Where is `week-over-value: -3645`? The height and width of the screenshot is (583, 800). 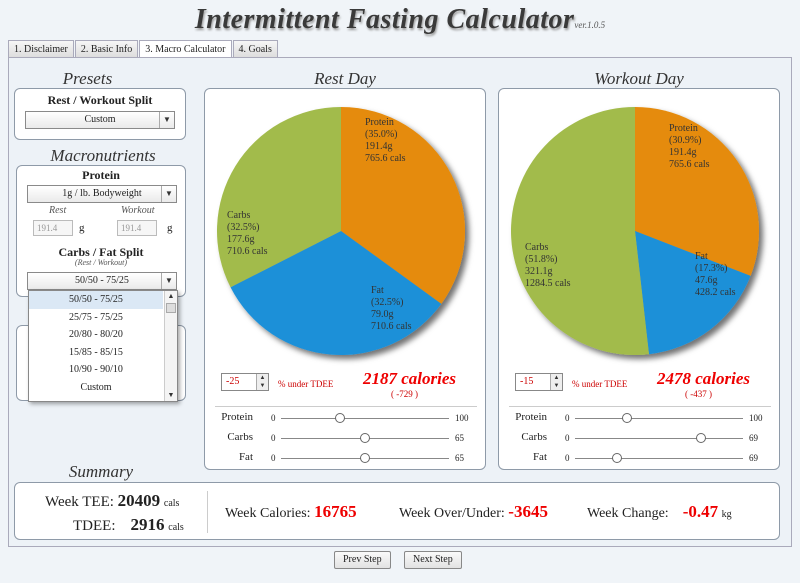
week-over-value: -3645 is located at coordinates (528, 511).